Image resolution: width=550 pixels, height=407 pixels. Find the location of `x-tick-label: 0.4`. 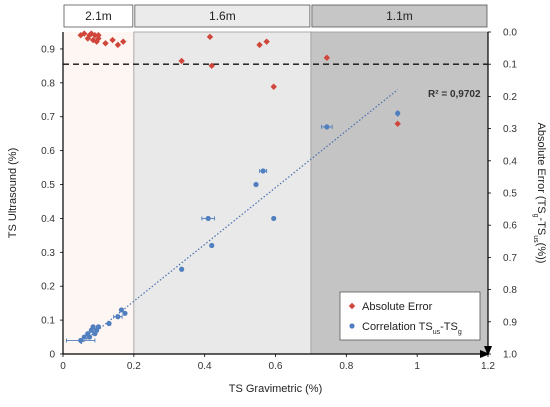

x-tick-label: 0.4 is located at coordinates (205, 366).